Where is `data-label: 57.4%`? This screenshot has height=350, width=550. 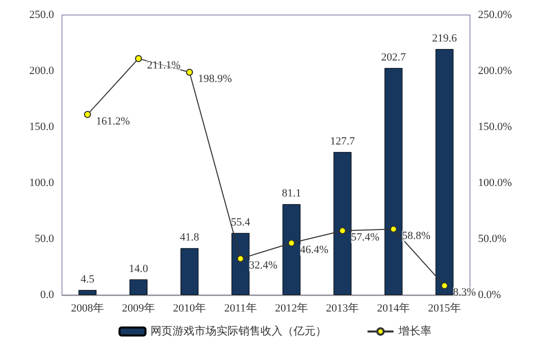
data-label: 57.4% is located at coordinates (365, 238).